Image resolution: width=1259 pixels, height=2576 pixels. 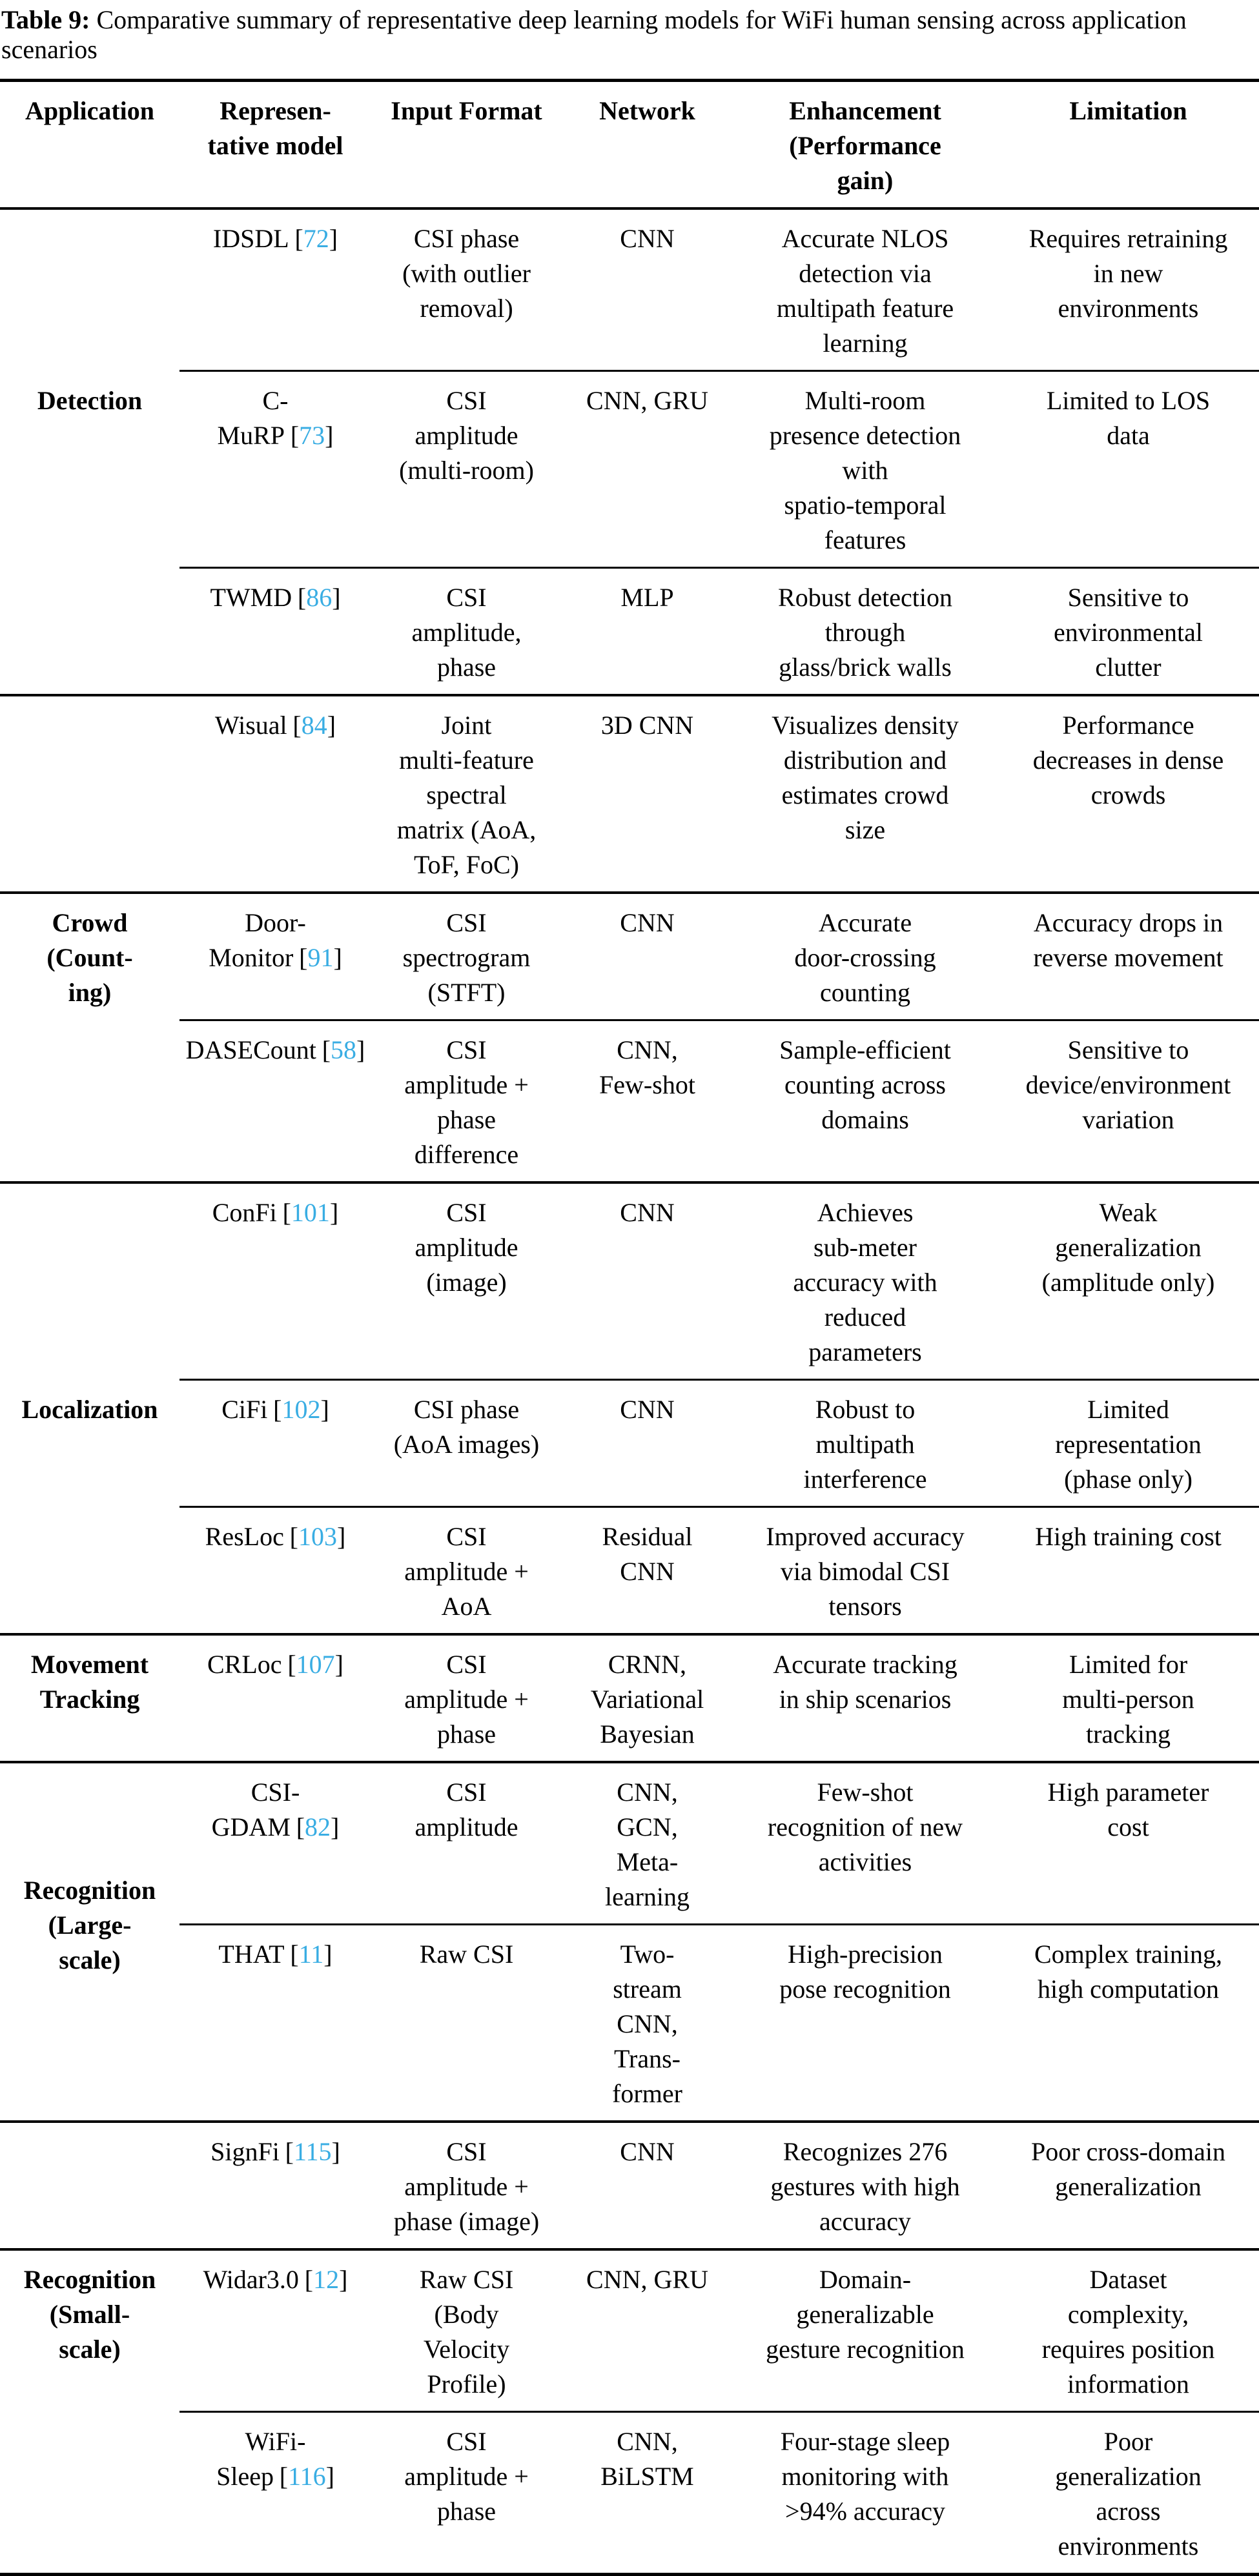 I want to click on citation-ref: 72, so click(x=316, y=238).